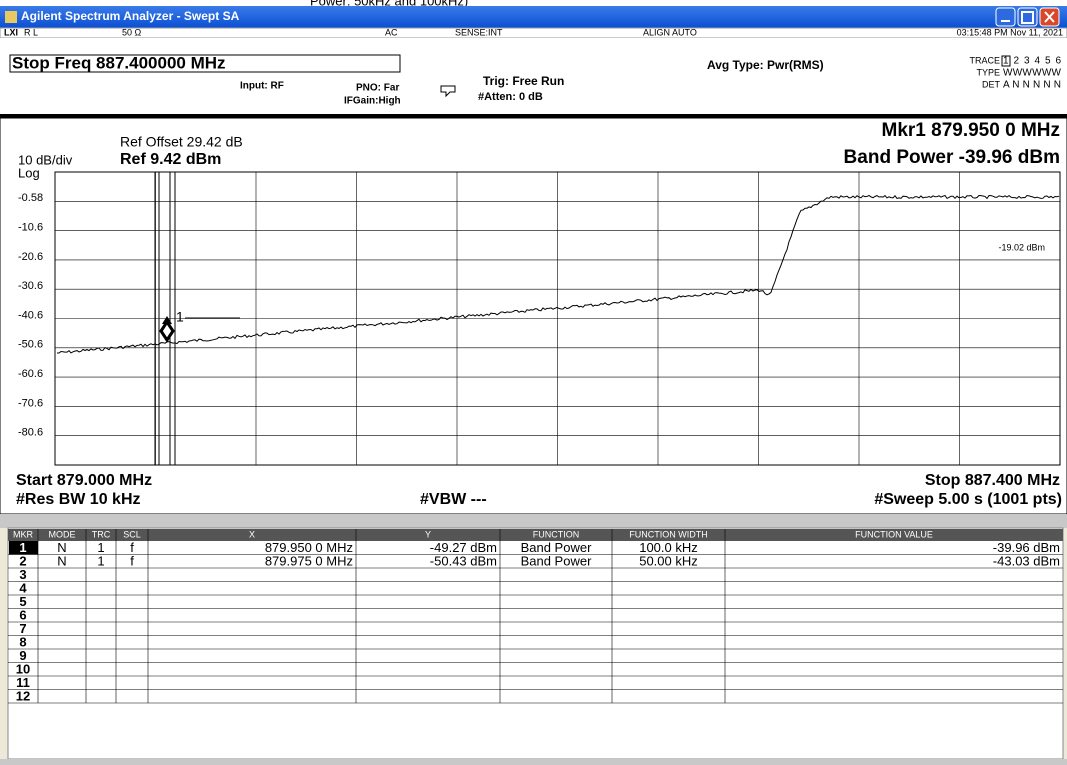  I want to click on table-header: MODE, so click(62, 534).